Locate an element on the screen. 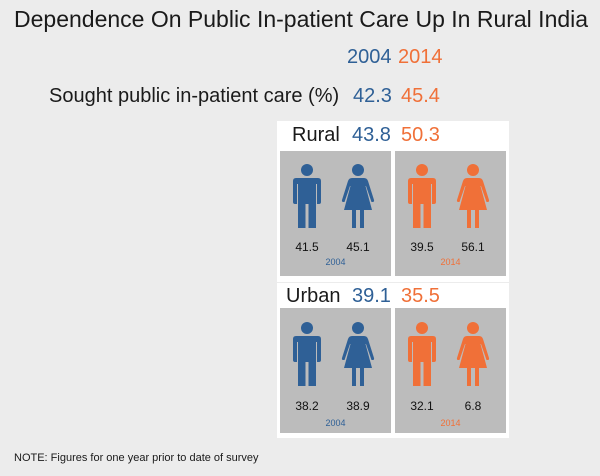 This screenshot has width=600, height=476. urban-2014-female-value: 6.8 is located at coordinates (473, 406).